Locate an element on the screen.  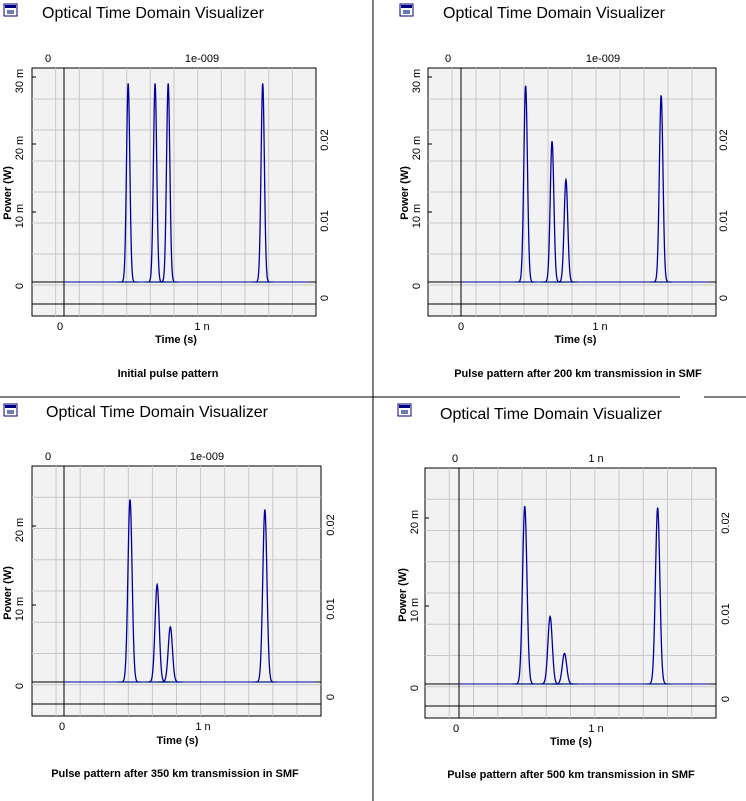
chart-caption: Initial pulse pattern is located at coordinates (168, 374).